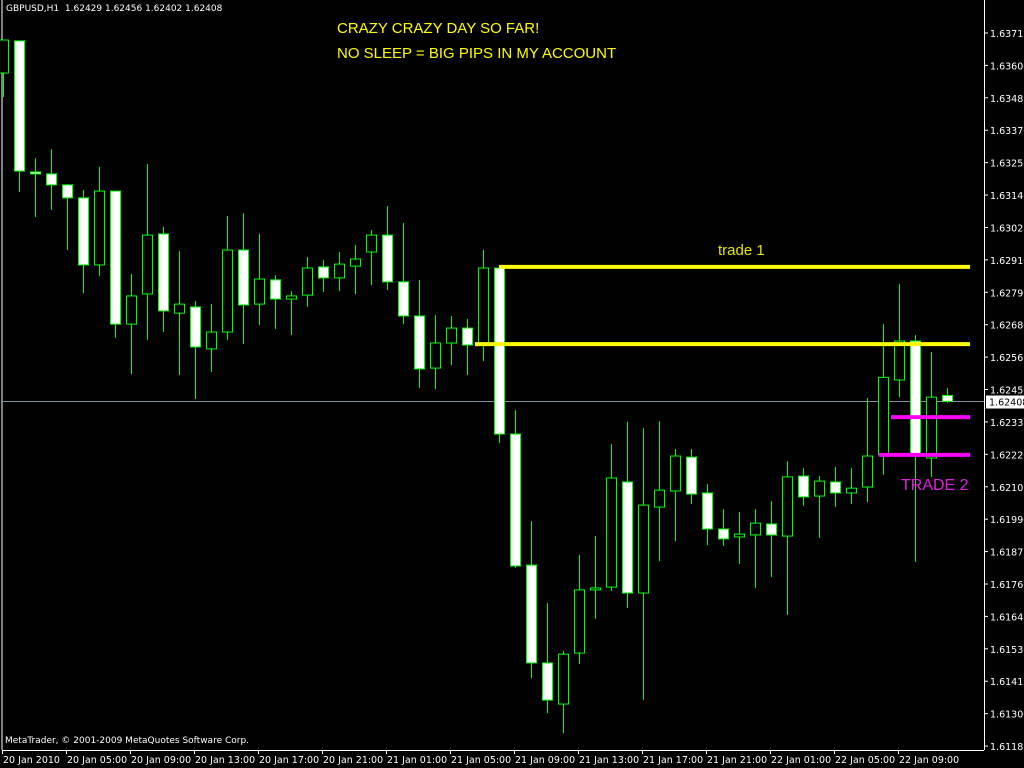  Describe the element at coordinates (1007, 715) in the screenshot. I see `price-tick-label: 1.61300` at that location.